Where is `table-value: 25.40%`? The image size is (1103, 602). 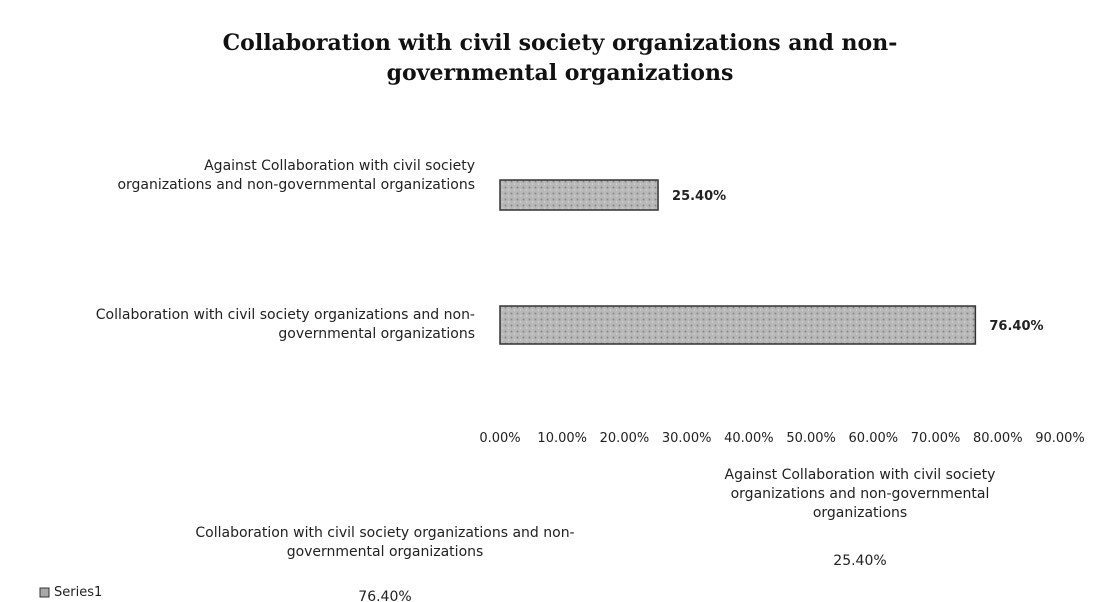
table-value: 25.40% is located at coordinates (860, 561).